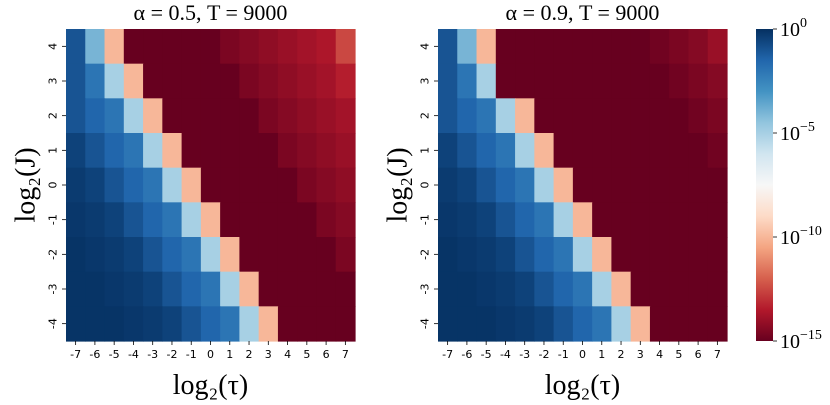 This screenshot has width=830, height=405. I want to click on colorbar-tick-label: 10−15, so click(801, 340).